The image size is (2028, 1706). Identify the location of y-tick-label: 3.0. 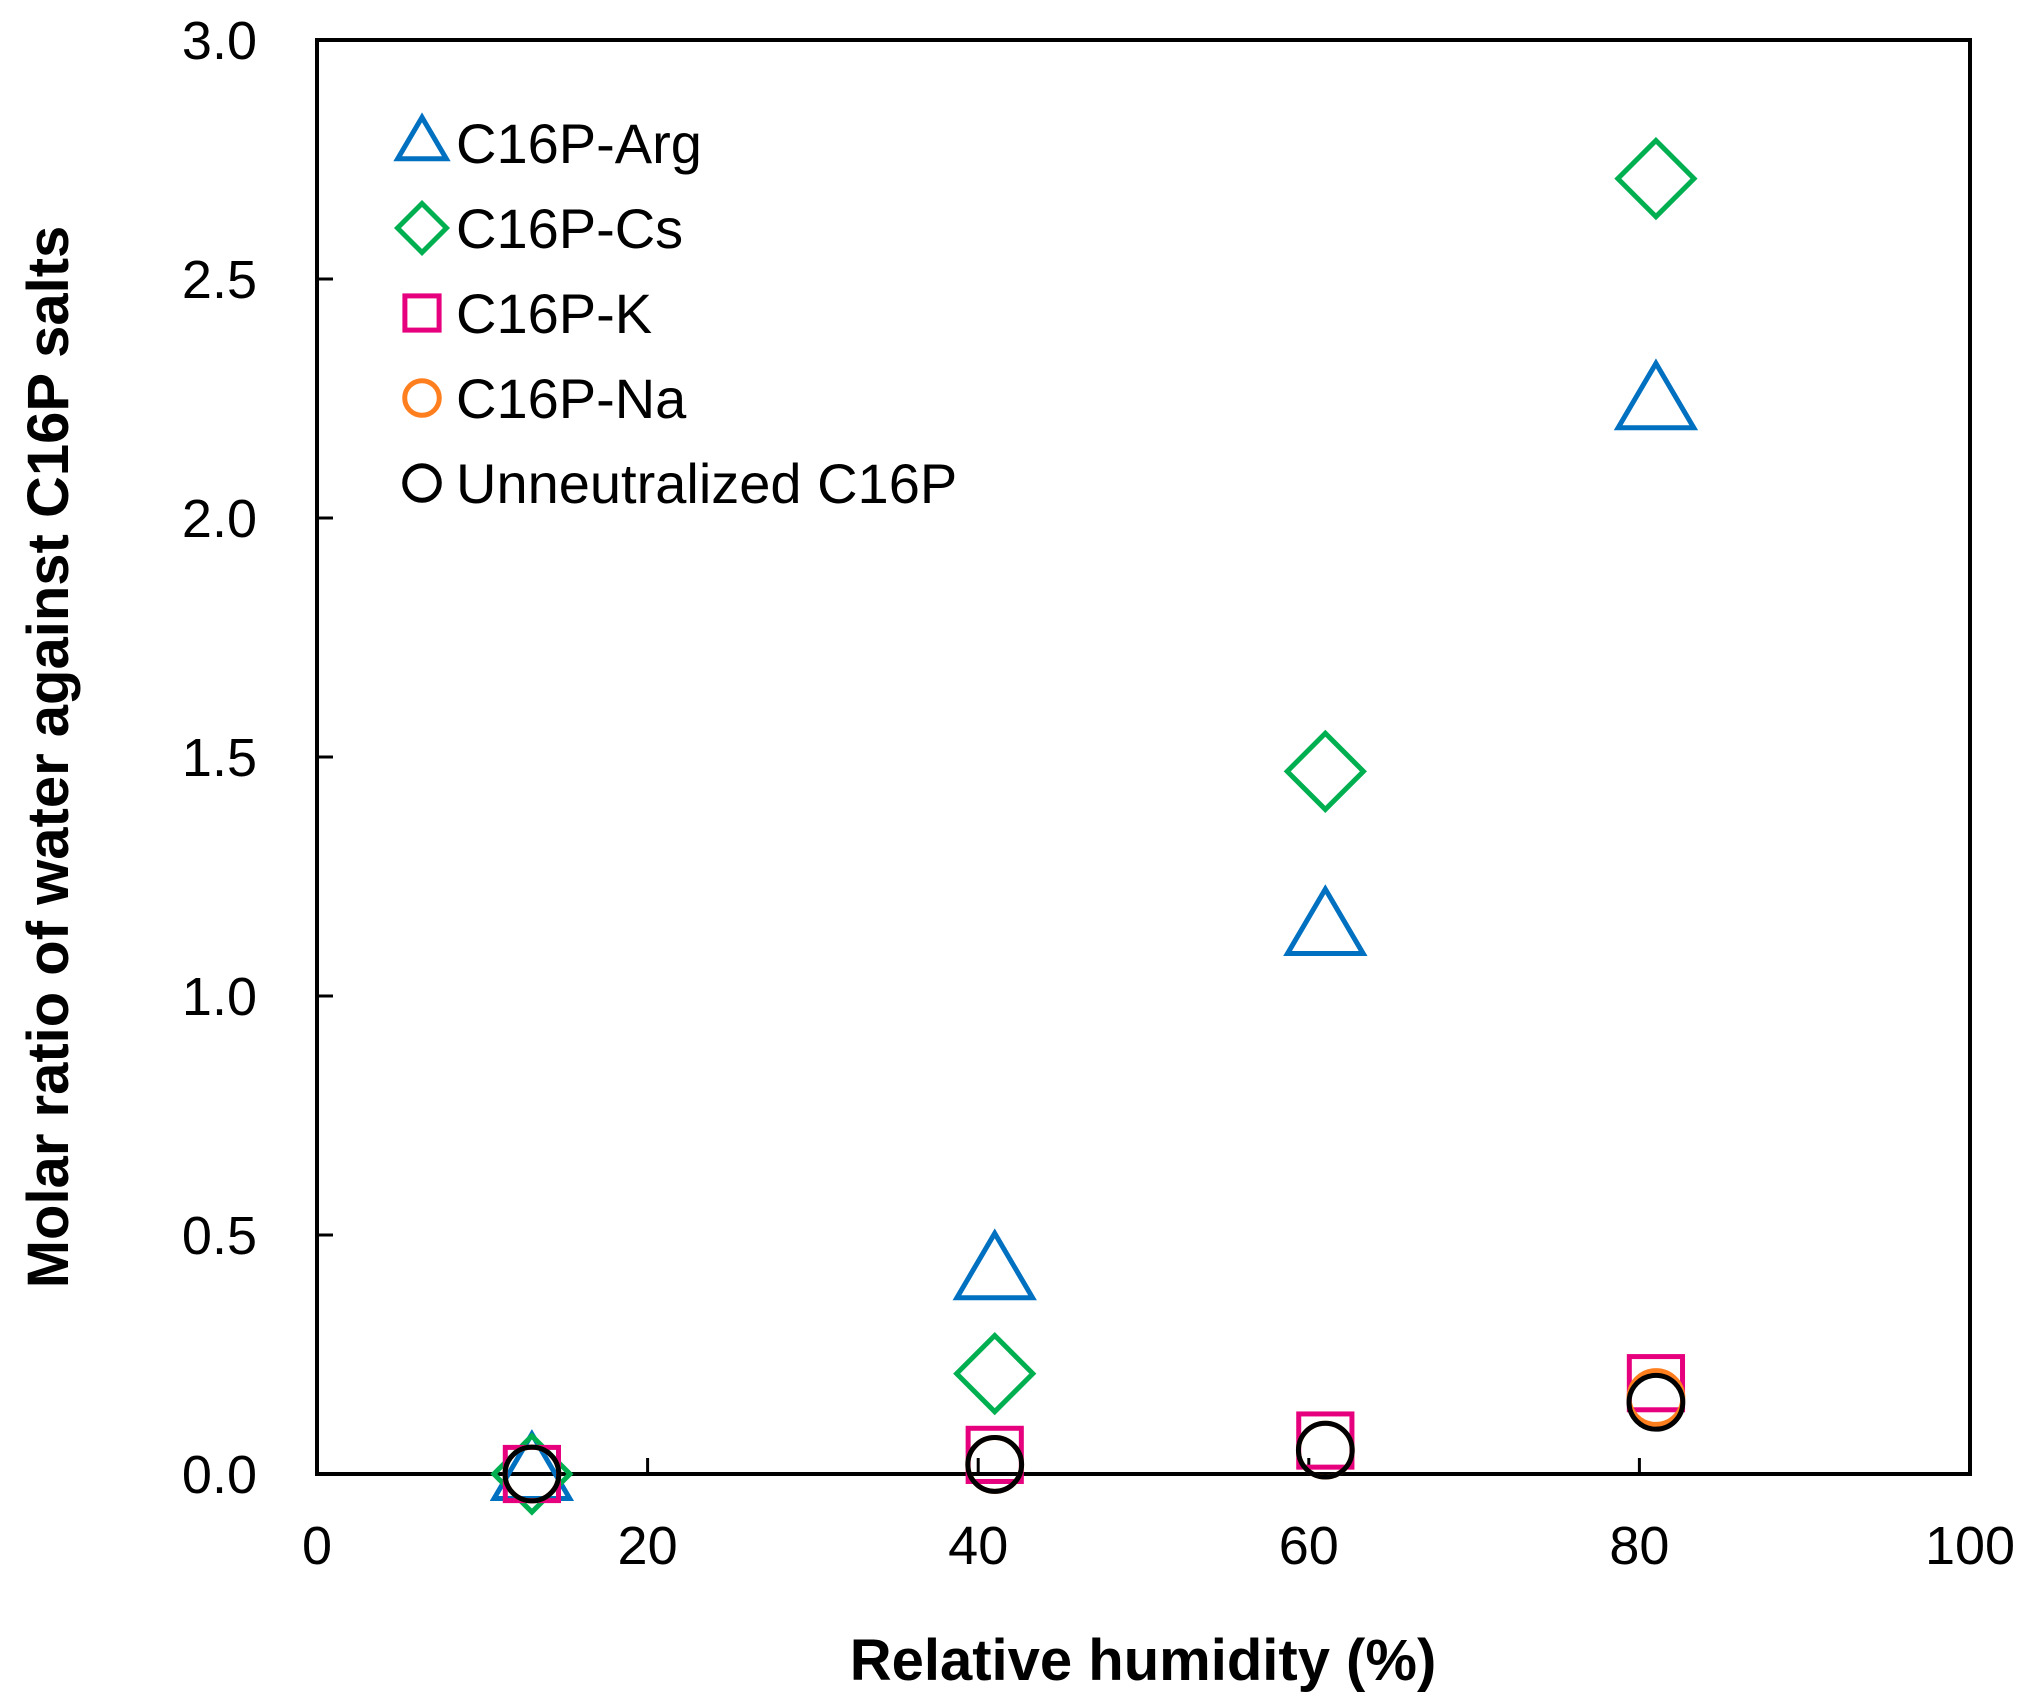
(219, 41).